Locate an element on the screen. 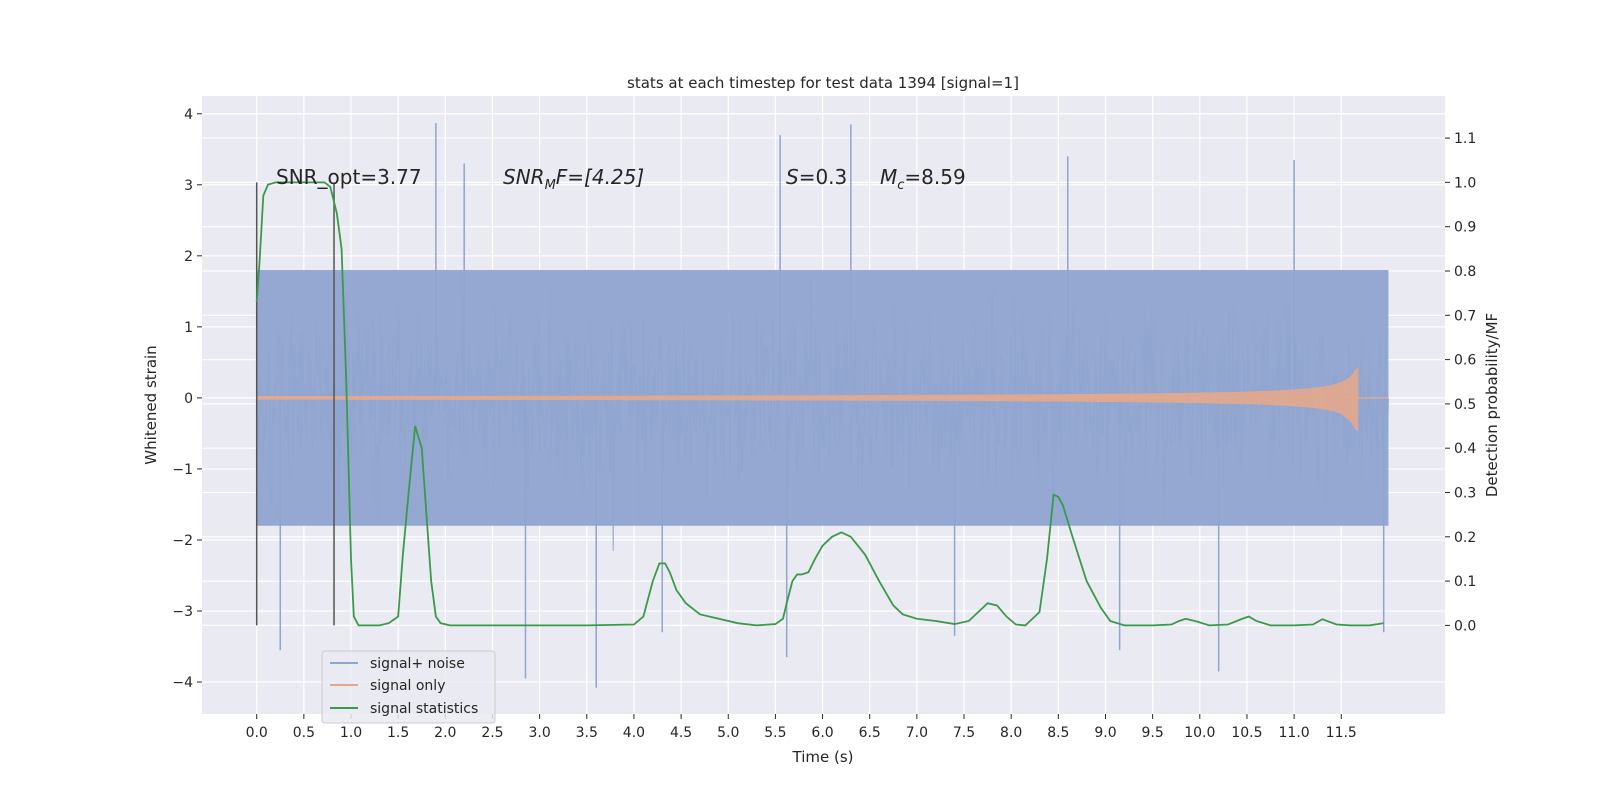 This screenshot has width=1600, height=804. y-tick-label: 1 is located at coordinates (188, 328).